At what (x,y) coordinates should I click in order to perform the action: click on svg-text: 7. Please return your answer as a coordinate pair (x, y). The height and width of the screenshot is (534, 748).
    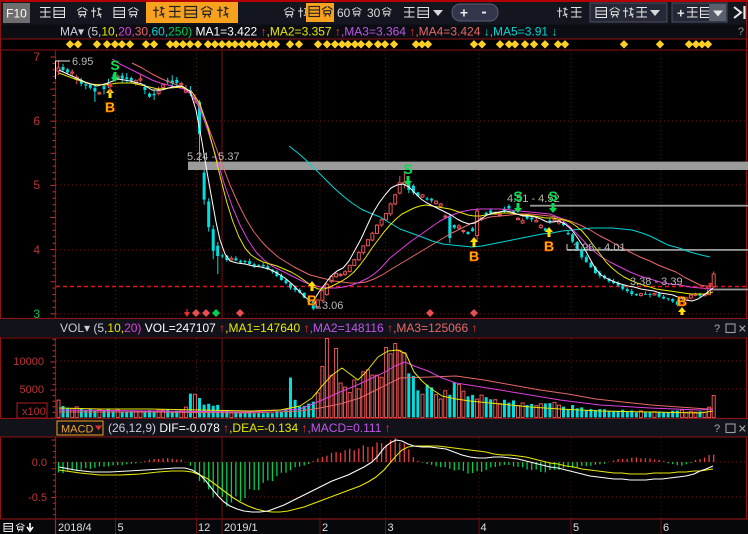
    Looking at the image, I should click on (36, 57).